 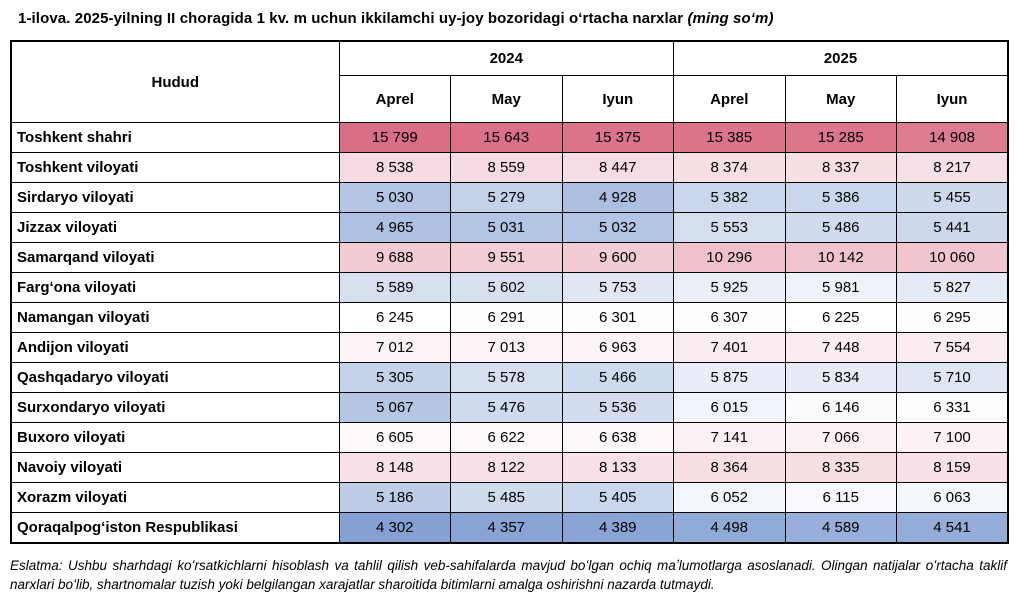 I want to click on price-cell: 7 100, so click(x=952, y=437).